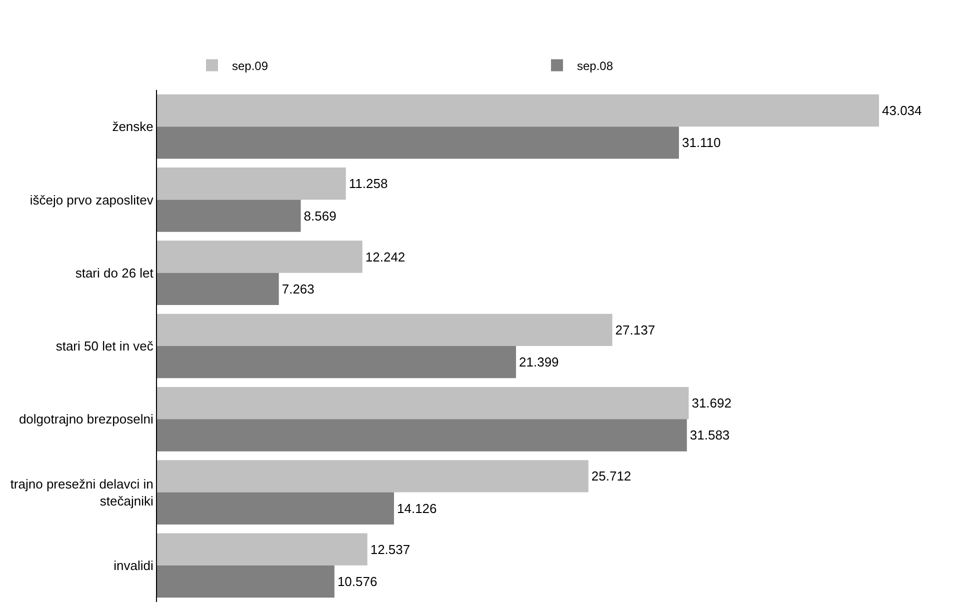  Describe the element at coordinates (320, 216) in the screenshot. I see `data-label: 8.569` at that location.